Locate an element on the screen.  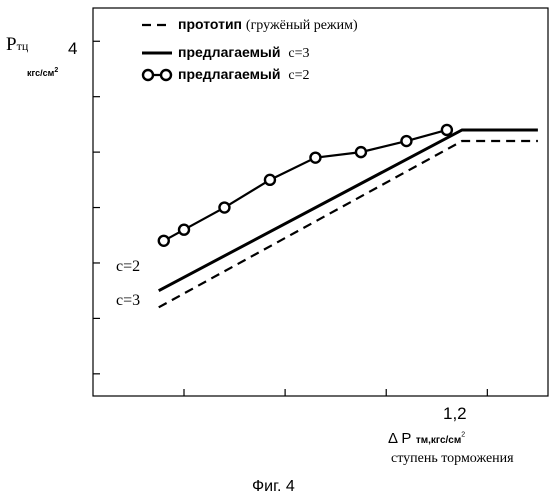
legend-label-c2: предлагаемый c=2 is located at coordinates (244, 75).